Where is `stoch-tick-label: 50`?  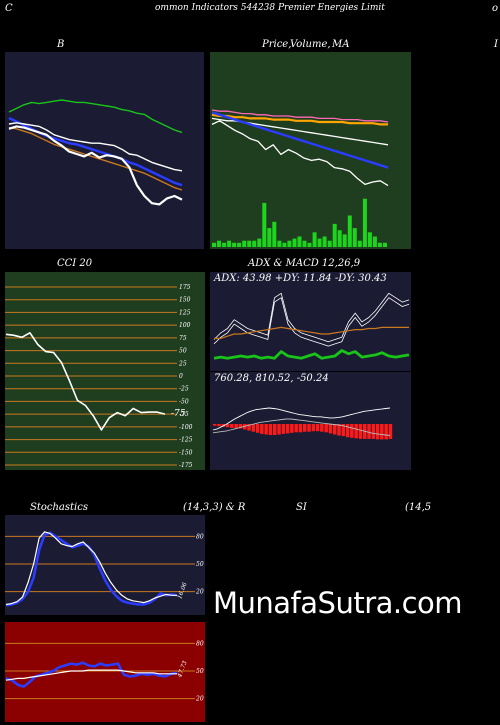 stoch-tick-label: 50 is located at coordinates (200, 564).